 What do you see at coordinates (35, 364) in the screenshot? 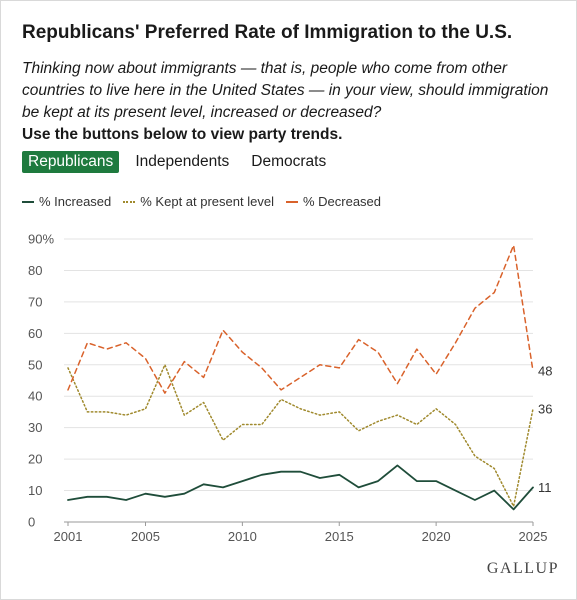
I see `y-tick-label: 50` at bounding box center [35, 364].